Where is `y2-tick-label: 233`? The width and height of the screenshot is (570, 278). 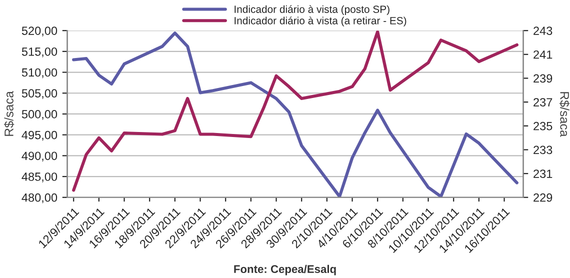
y2-tick-label: 233 is located at coordinates (543, 150).